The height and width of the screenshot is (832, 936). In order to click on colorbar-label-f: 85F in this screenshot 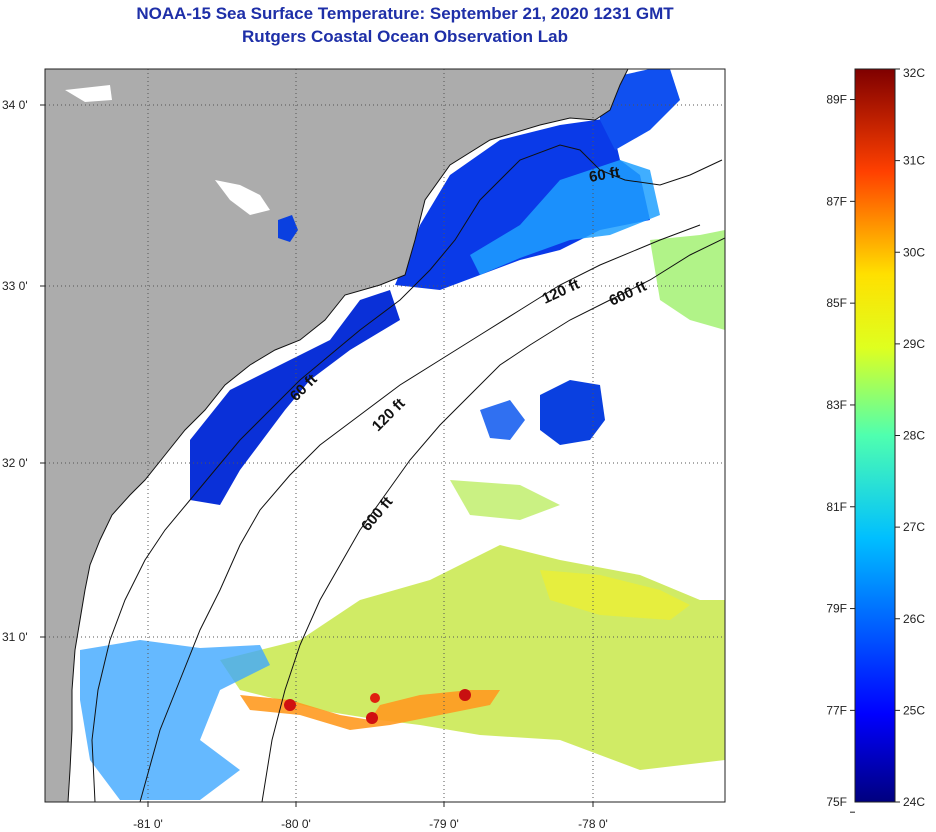, I will do `click(836, 303)`.